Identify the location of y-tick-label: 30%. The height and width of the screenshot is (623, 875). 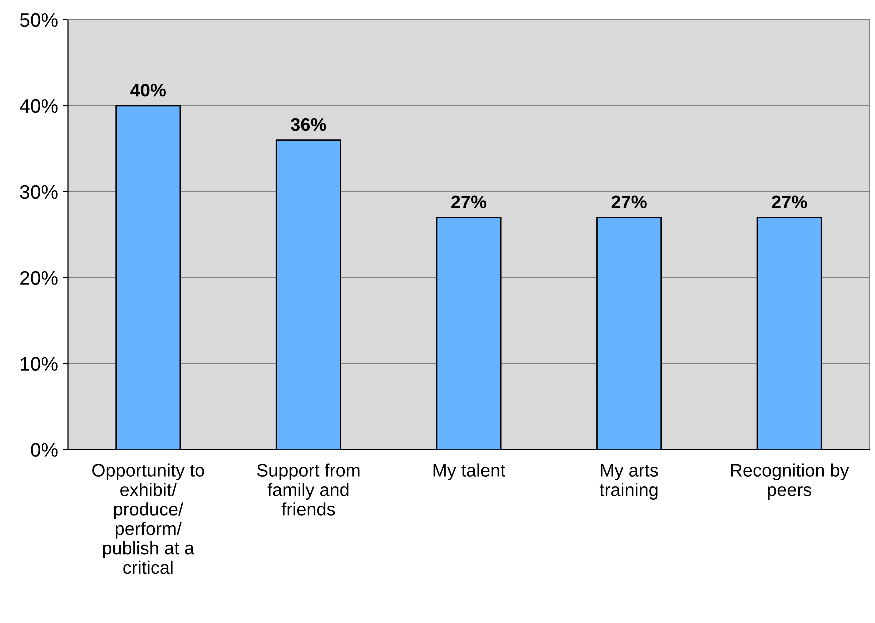
(39, 192).